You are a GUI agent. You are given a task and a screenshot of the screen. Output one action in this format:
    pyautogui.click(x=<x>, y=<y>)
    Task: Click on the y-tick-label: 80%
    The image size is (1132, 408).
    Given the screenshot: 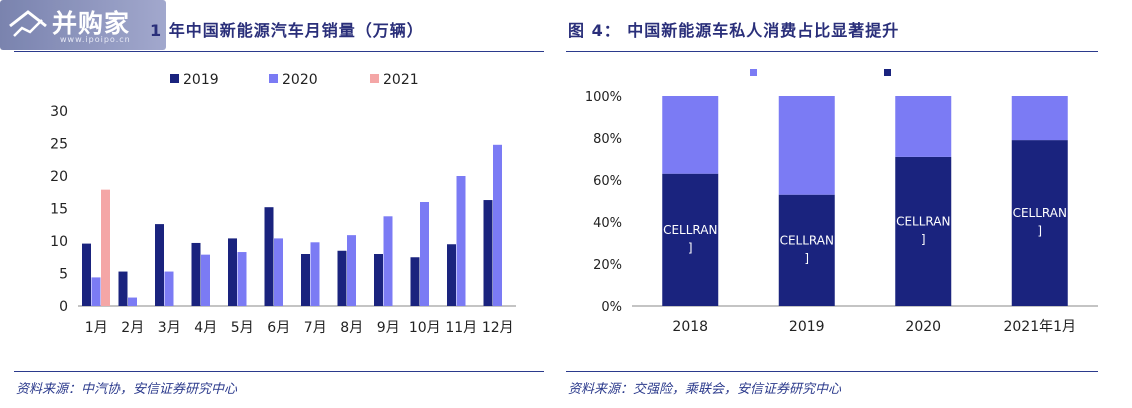 What is the action you would take?
    pyautogui.click(x=607, y=139)
    